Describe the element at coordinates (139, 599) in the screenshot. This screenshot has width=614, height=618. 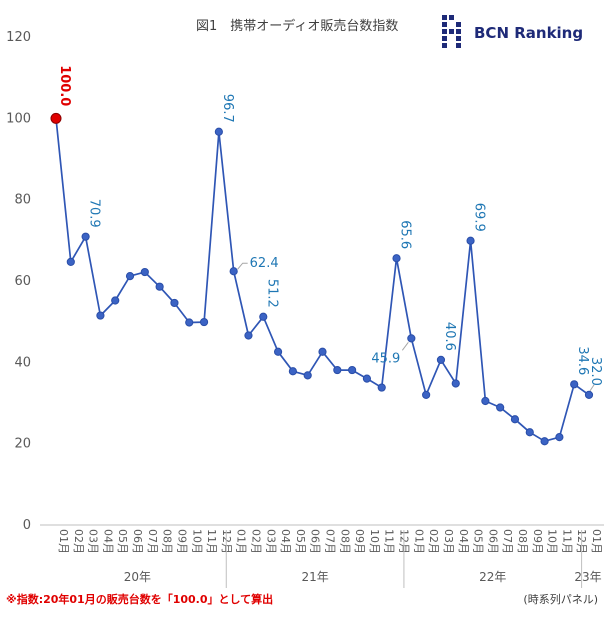
I see `footnote: ※指数:20年01月の販売台数を「100.0」として算出` at that location.